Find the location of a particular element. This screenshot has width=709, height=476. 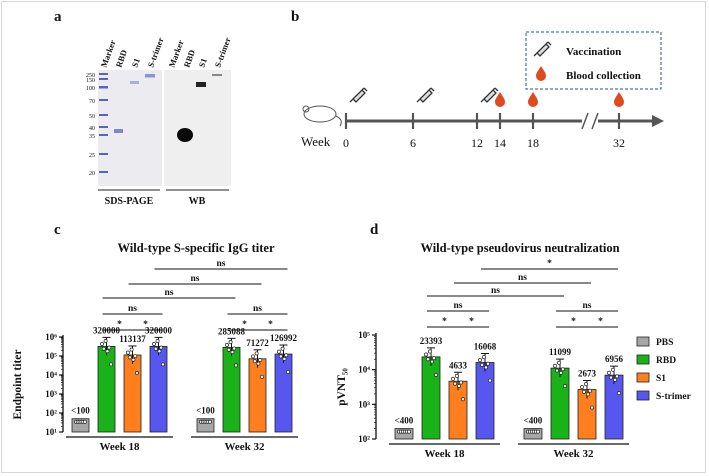

ladder-label: 50 is located at coordinates (92, 117).